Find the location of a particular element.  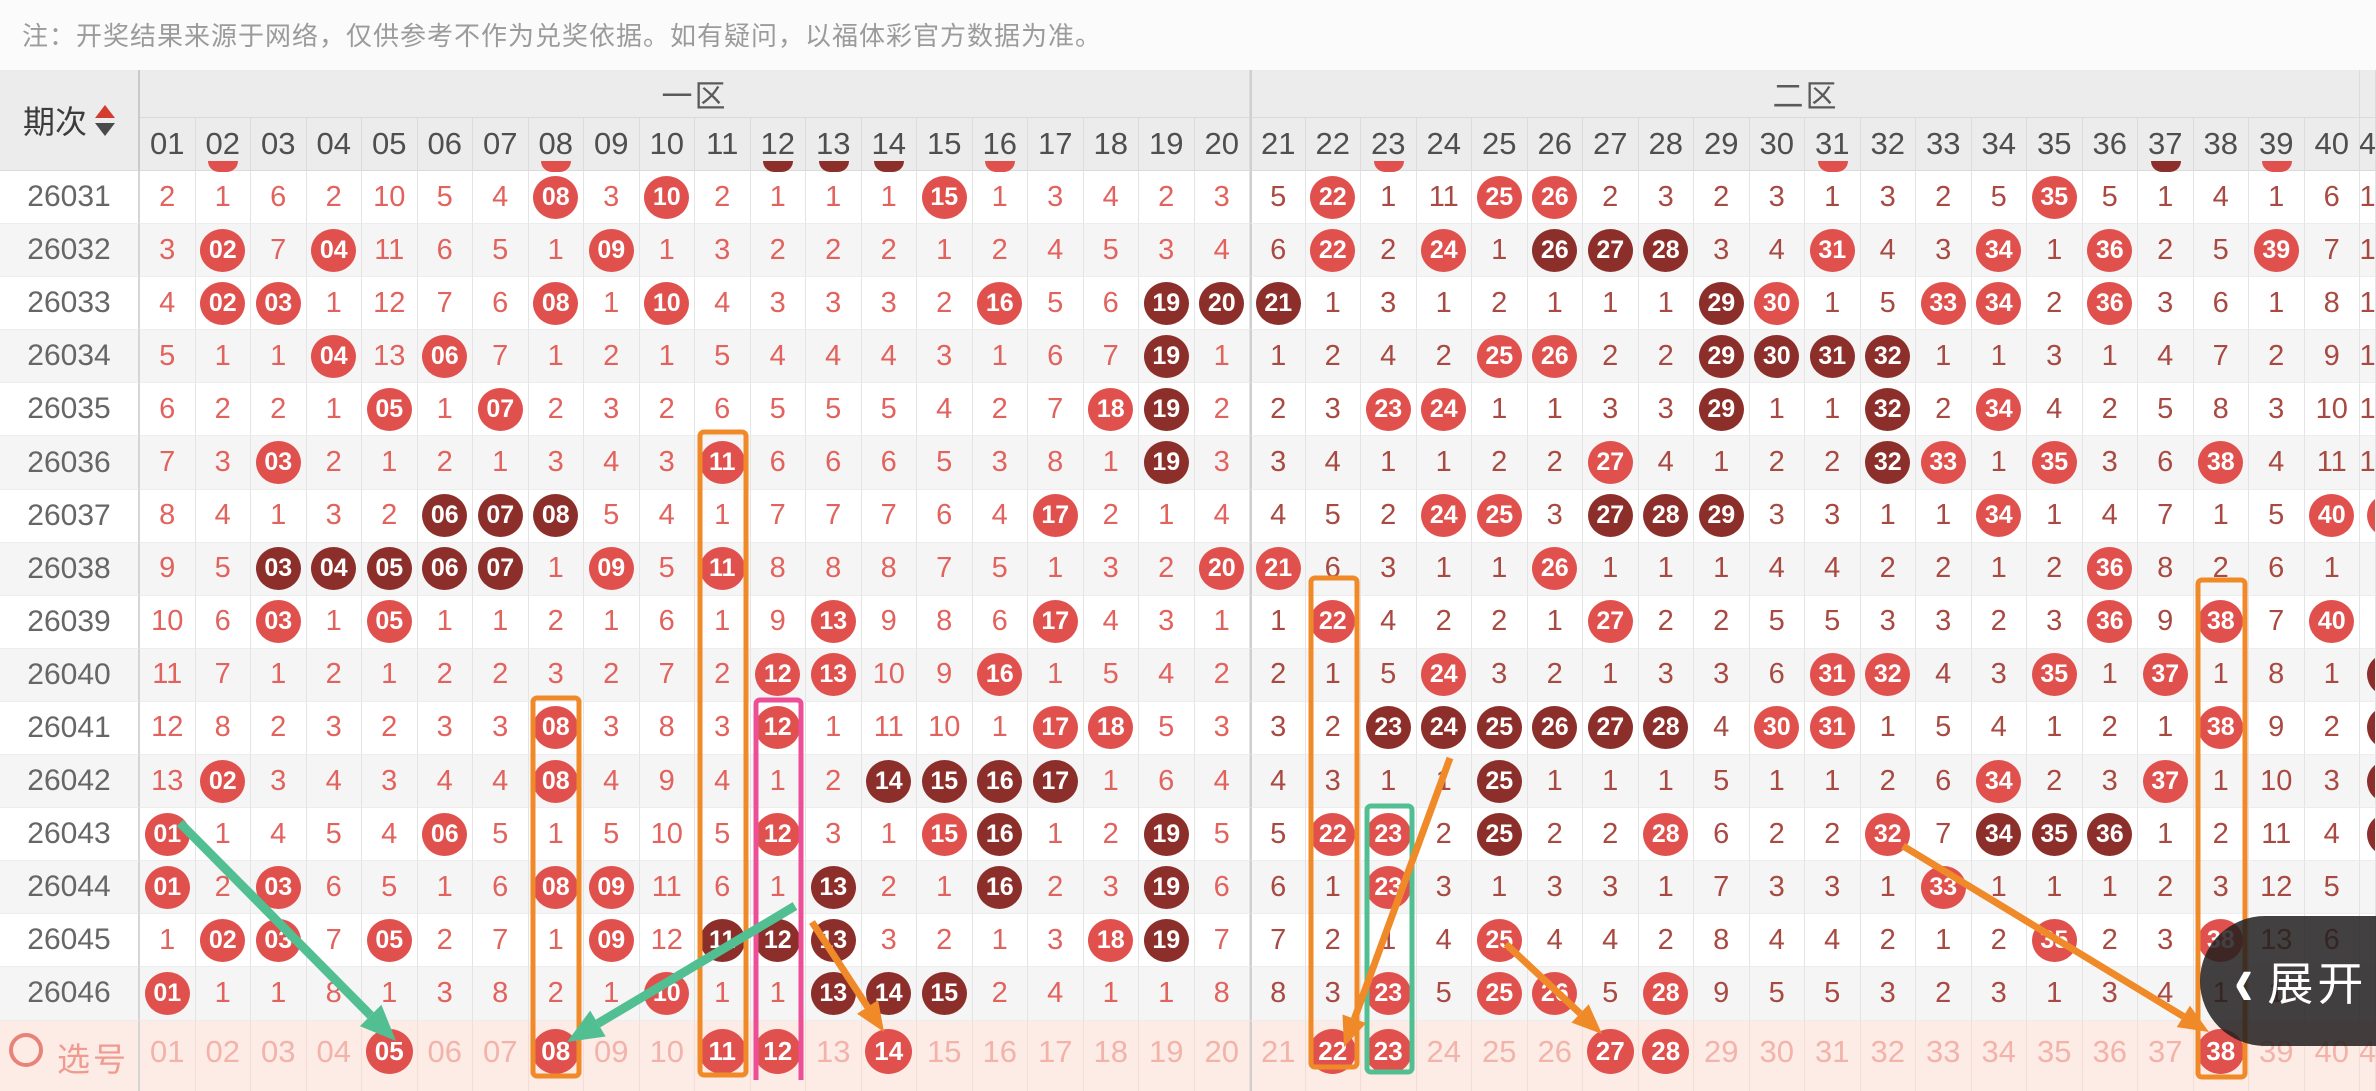

pick-number-cell: 17 is located at coordinates (1056, 1055).